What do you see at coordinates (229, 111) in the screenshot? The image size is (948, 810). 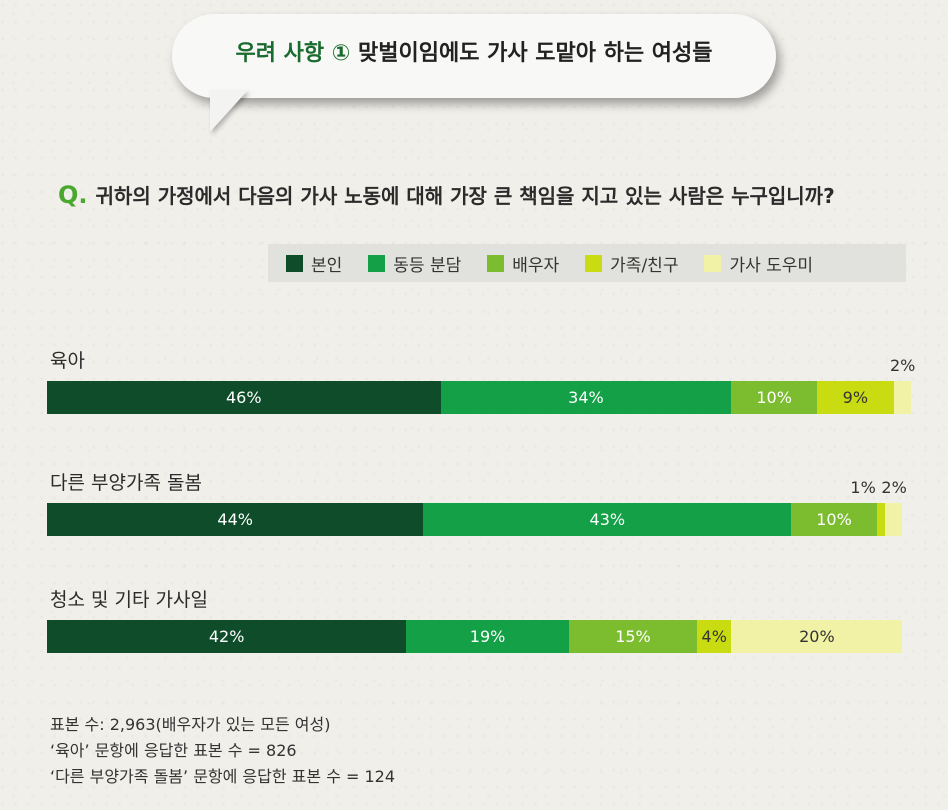 I see `bubble-tail` at bounding box center [229, 111].